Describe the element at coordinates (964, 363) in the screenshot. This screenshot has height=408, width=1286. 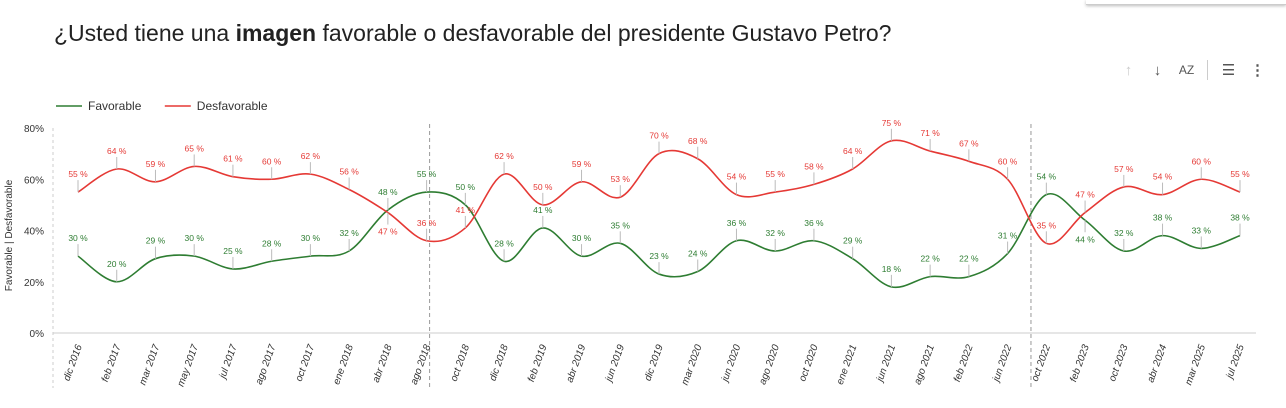
I see `x-tick-label: feb 2022` at that location.